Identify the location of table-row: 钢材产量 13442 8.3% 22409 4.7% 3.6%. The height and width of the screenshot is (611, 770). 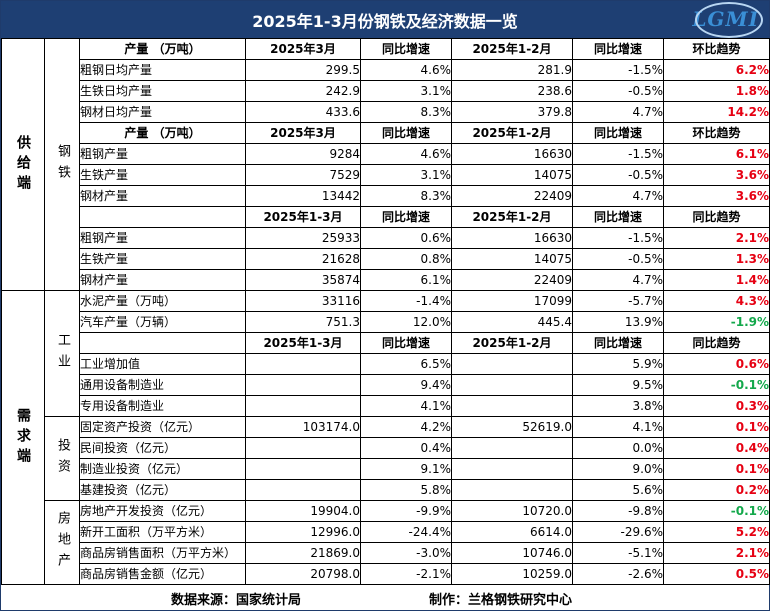
(386, 196).